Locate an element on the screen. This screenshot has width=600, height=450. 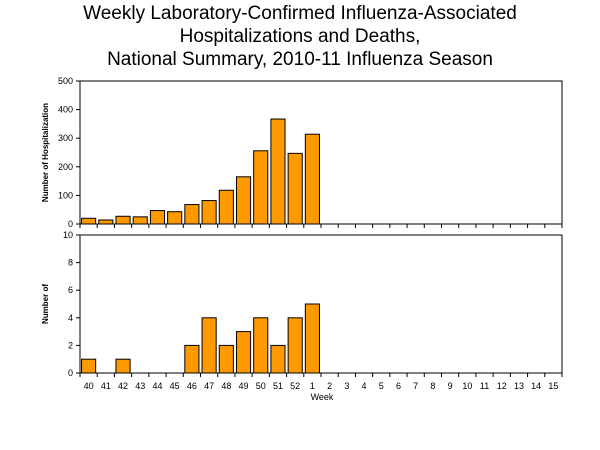
x-tick-label-9: 9 is located at coordinates (450, 386).